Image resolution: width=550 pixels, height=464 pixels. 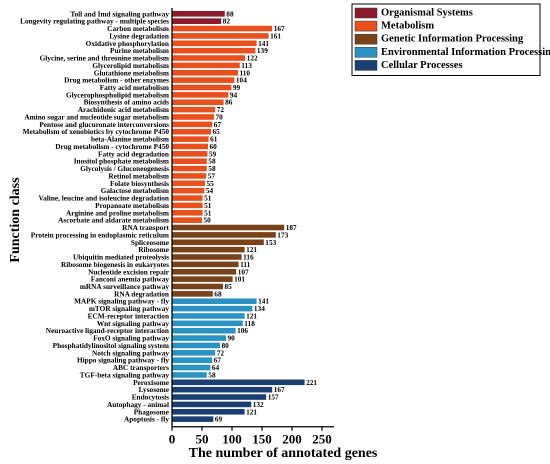 I want to click on category-label: mRNA surveillance pathway, so click(x=125, y=286).